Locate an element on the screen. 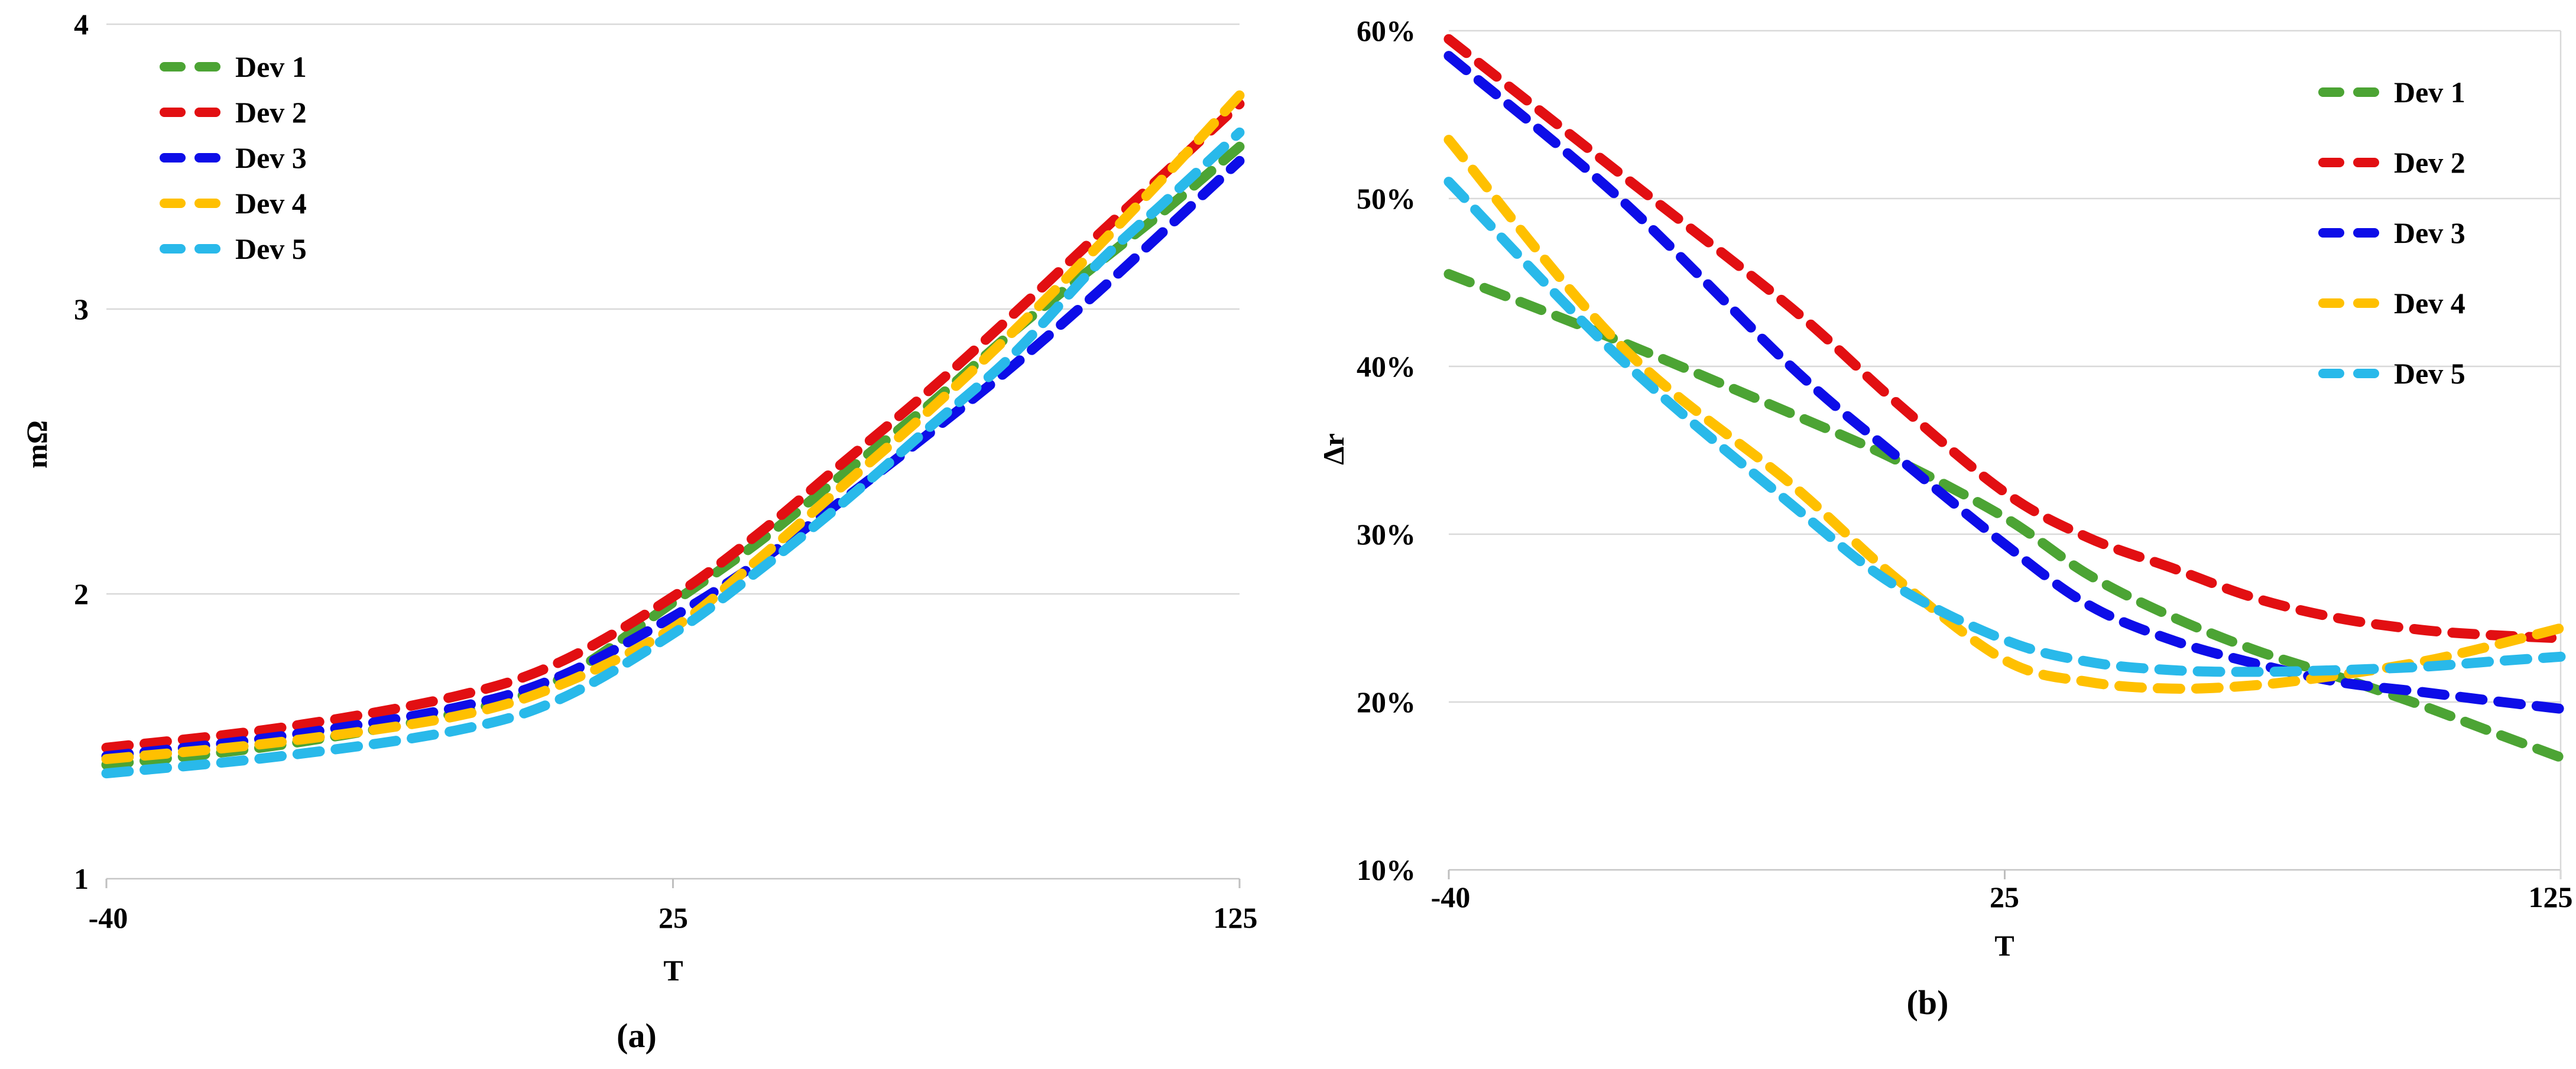  panel-a-caption: (a) is located at coordinates (637, 1035).